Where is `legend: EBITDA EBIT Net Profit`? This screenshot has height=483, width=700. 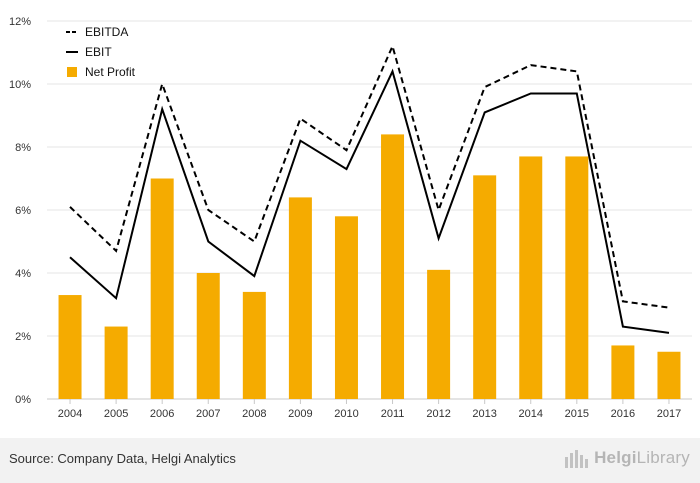 legend: EBITDA EBIT Net Profit is located at coordinates (101, 52).